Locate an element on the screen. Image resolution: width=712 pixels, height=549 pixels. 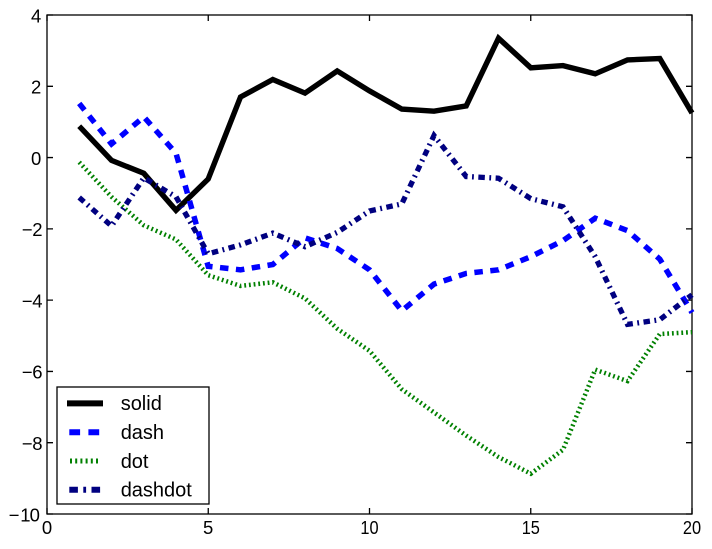
svg-text: 5 is located at coordinates (208, 527).